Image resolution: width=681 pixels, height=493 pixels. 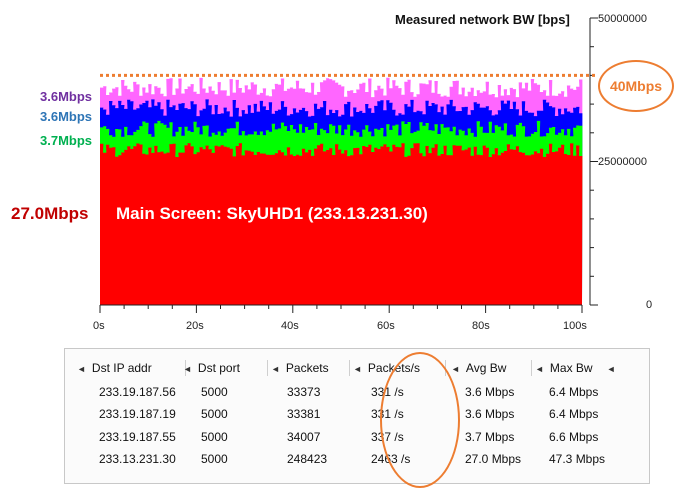 What do you see at coordinates (649, 305) in the screenshot?
I see `y-tick-label-bottom: 0` at bounding box center [649, 305].